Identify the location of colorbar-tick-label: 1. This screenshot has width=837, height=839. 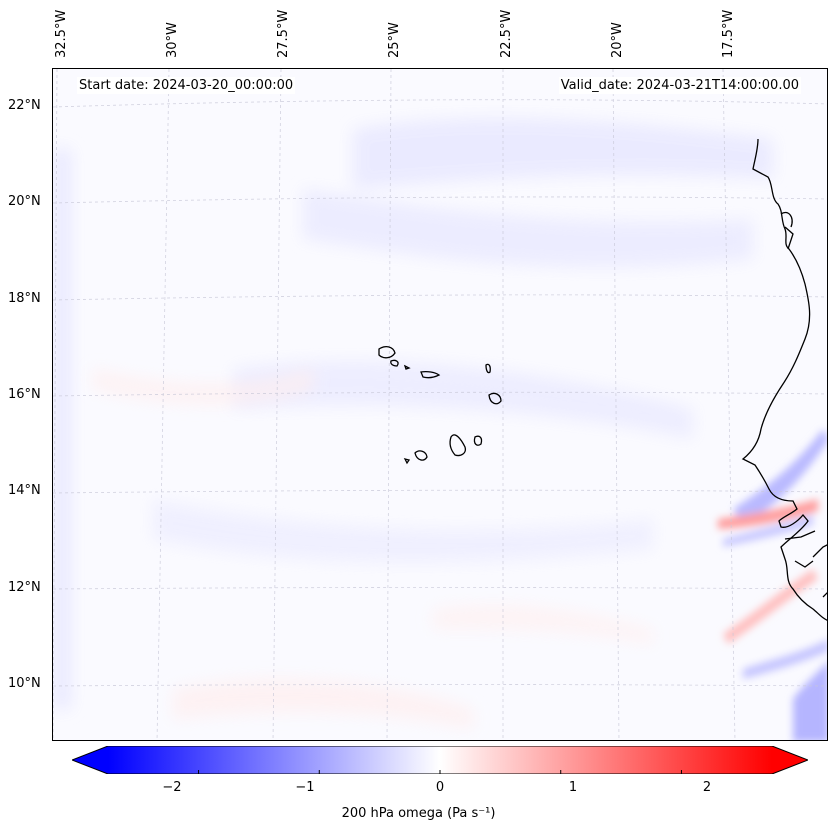
(573, 787).